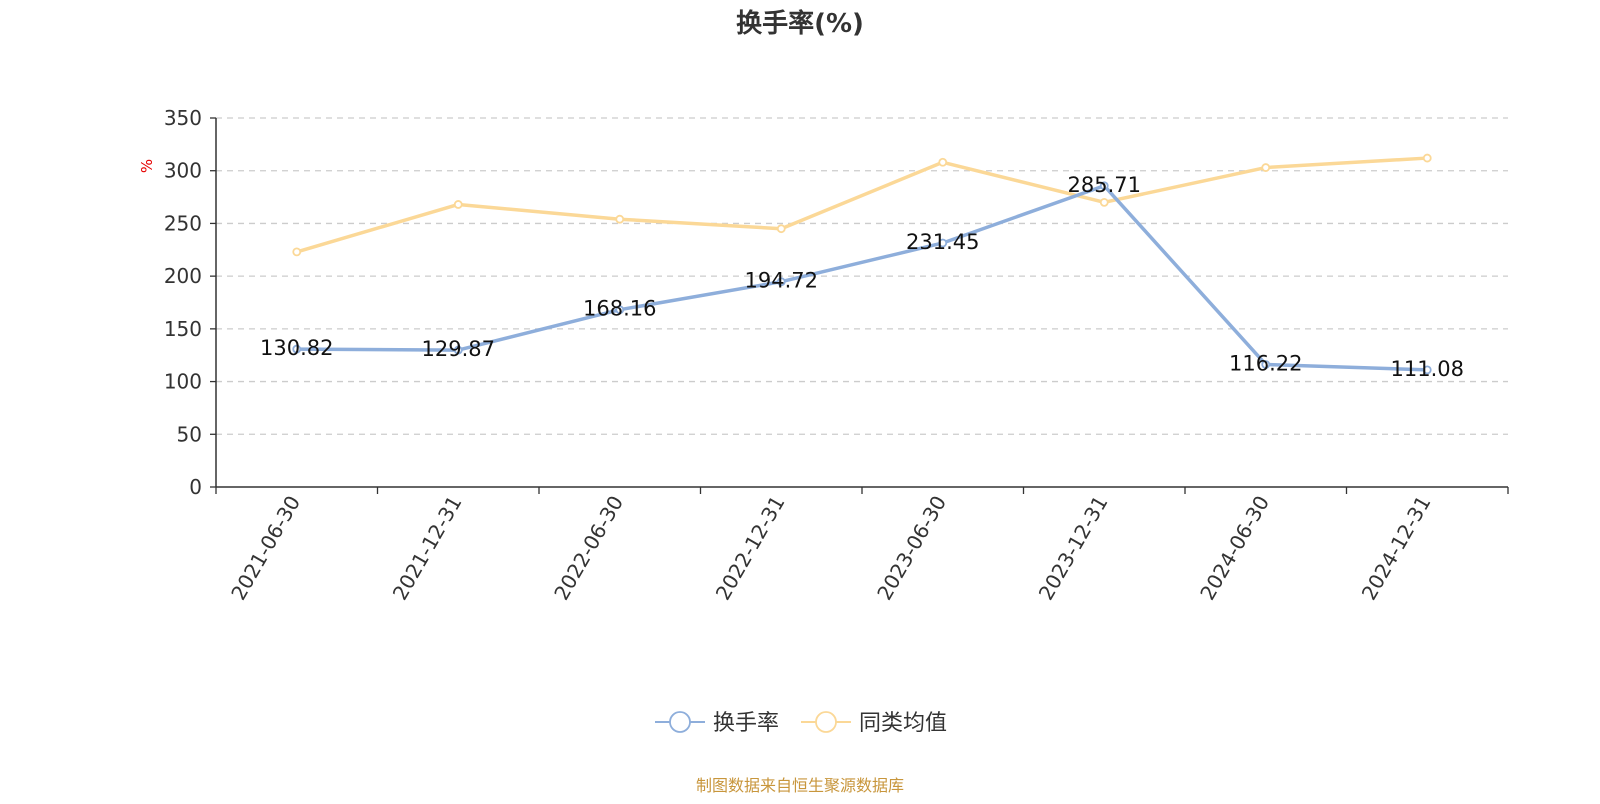  I want to click on legend: 换手率 同类均值, so click(801, 723).